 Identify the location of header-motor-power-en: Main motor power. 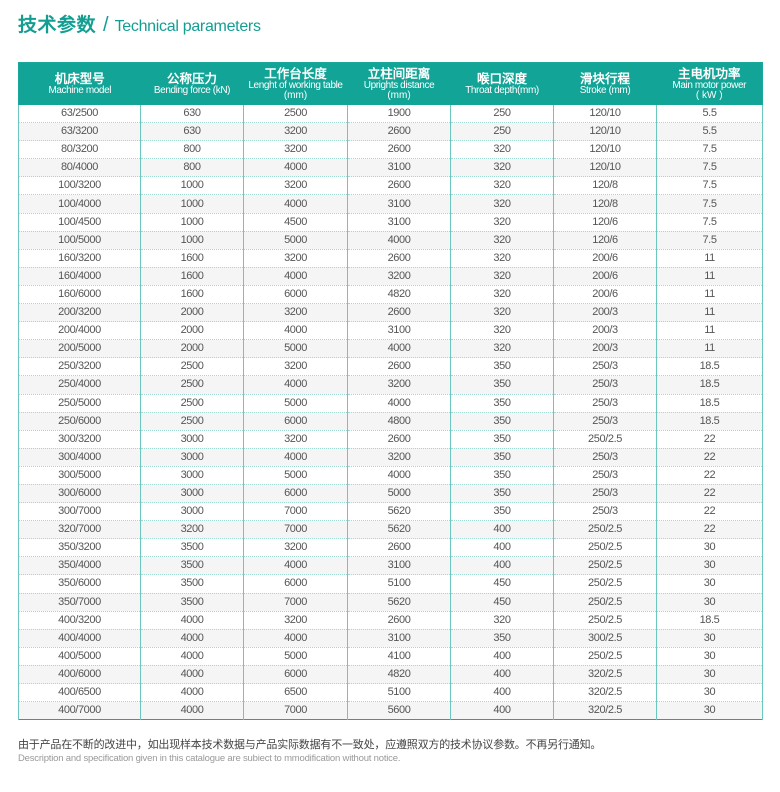
(709, 85).